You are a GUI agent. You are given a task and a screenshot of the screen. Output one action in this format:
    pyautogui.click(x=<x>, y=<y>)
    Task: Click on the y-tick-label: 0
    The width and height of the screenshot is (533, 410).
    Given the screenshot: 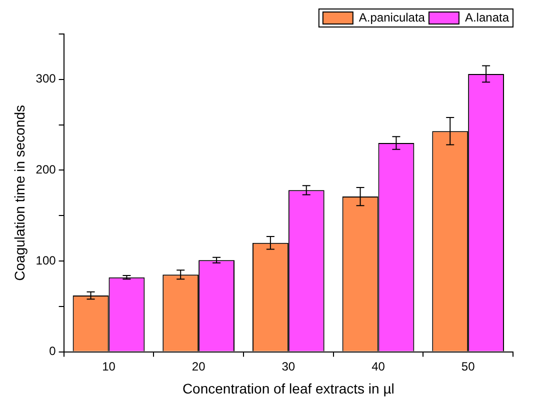 What is the action you would take?
    pyautogui.click(x=52, y=351)
    